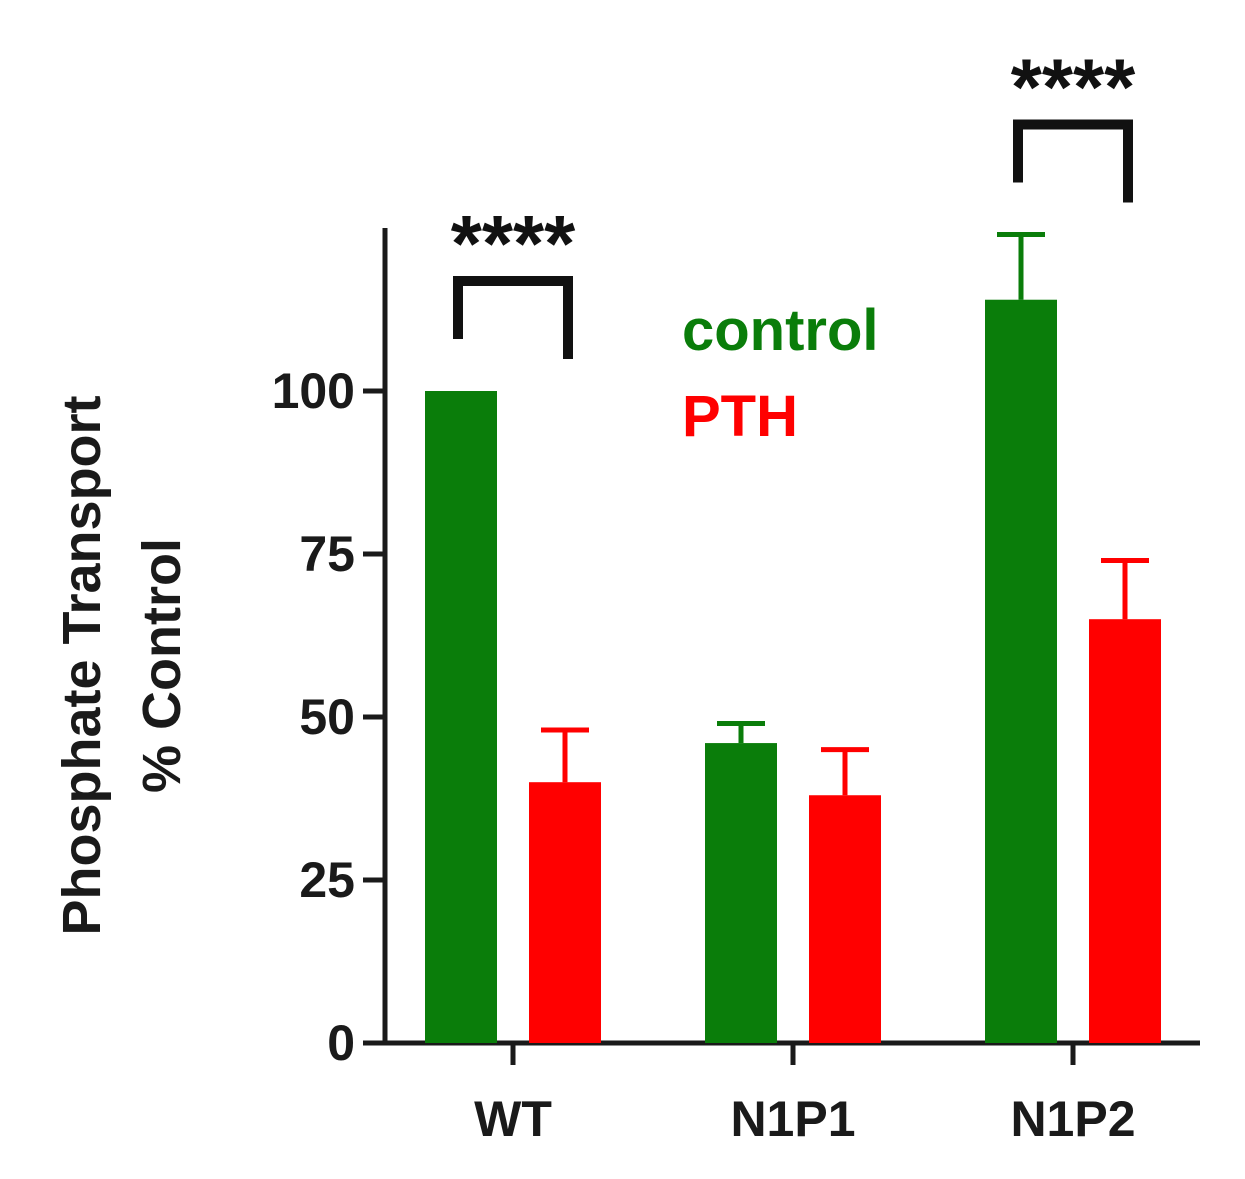 The image size is (1245, 1179). I want to click on x-tick-label: N1P1, so click(792, 1119).